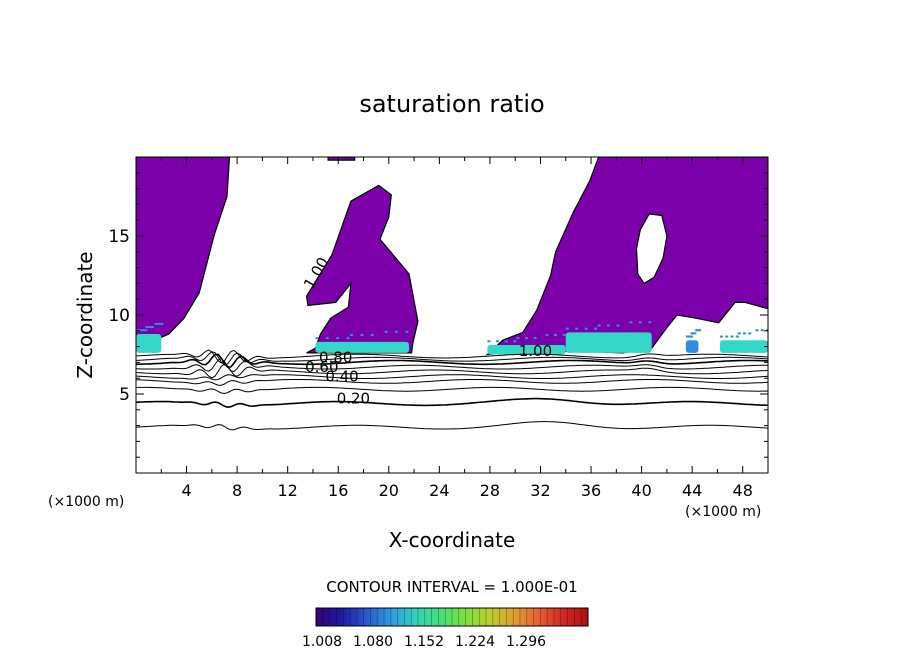  What do you see at coordinates (338, 490) in the screenshot?
I see `x-tick-label: 16` at bounding box center [338, 490].